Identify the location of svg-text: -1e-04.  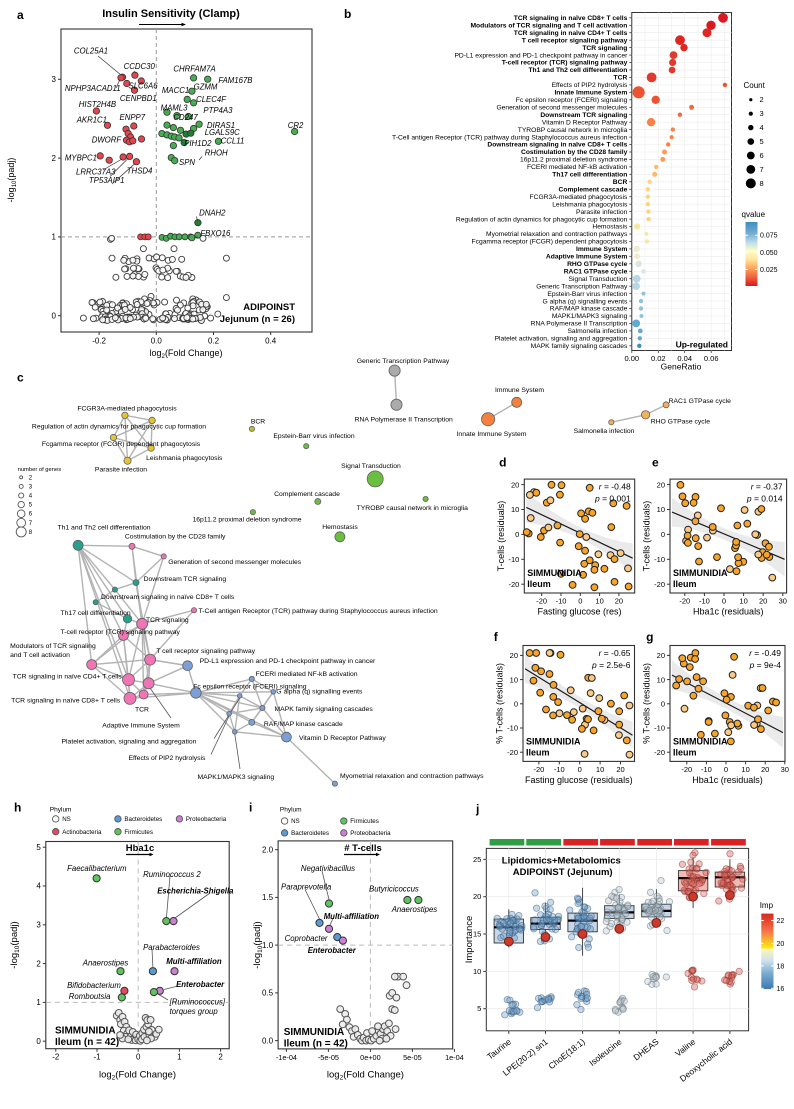
(286, 1057).